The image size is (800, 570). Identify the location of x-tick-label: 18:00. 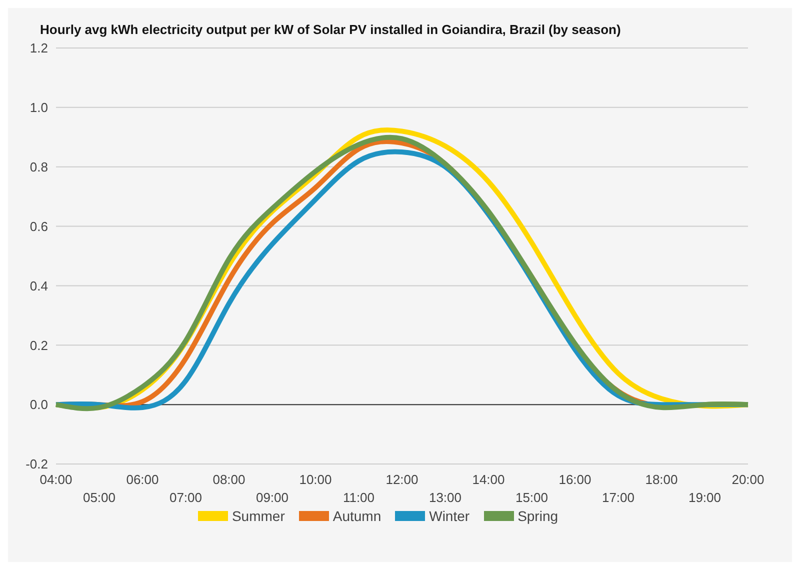
(661, 479).